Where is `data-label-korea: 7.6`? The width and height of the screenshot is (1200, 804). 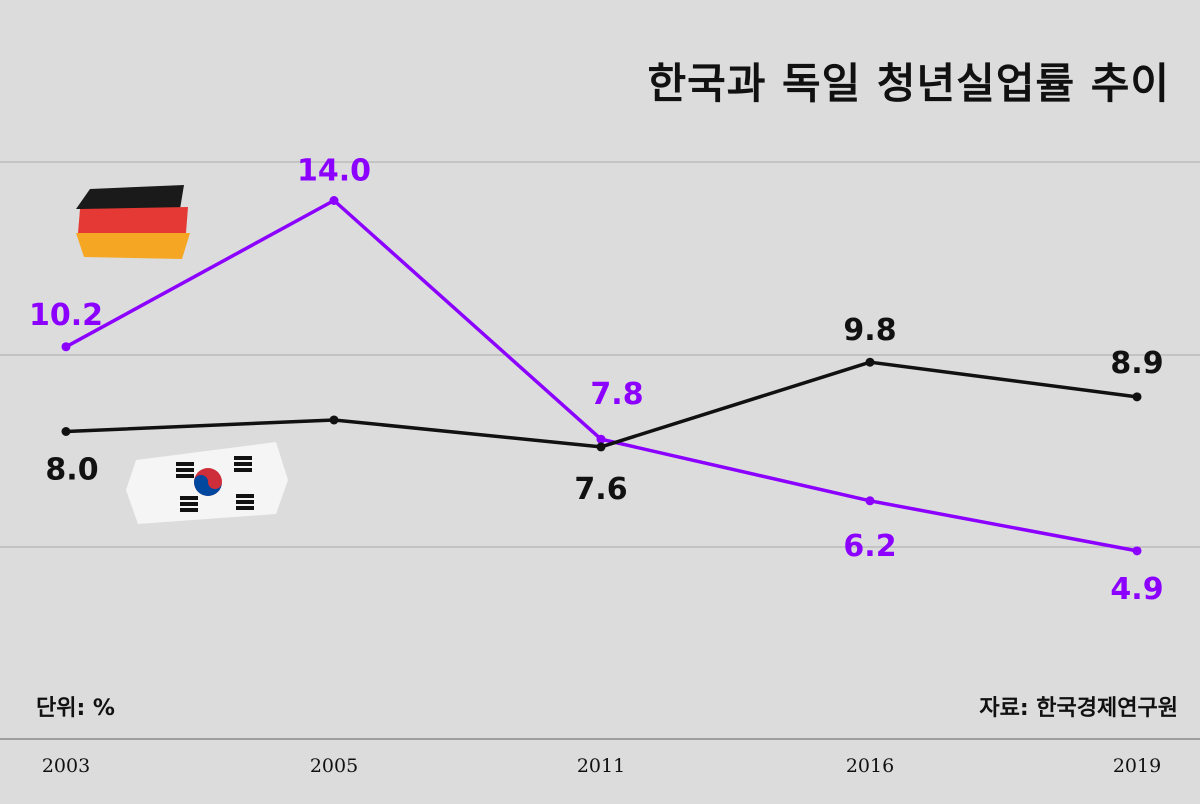 data-label-korea: 7.6 is located at coordinates (600, 489).